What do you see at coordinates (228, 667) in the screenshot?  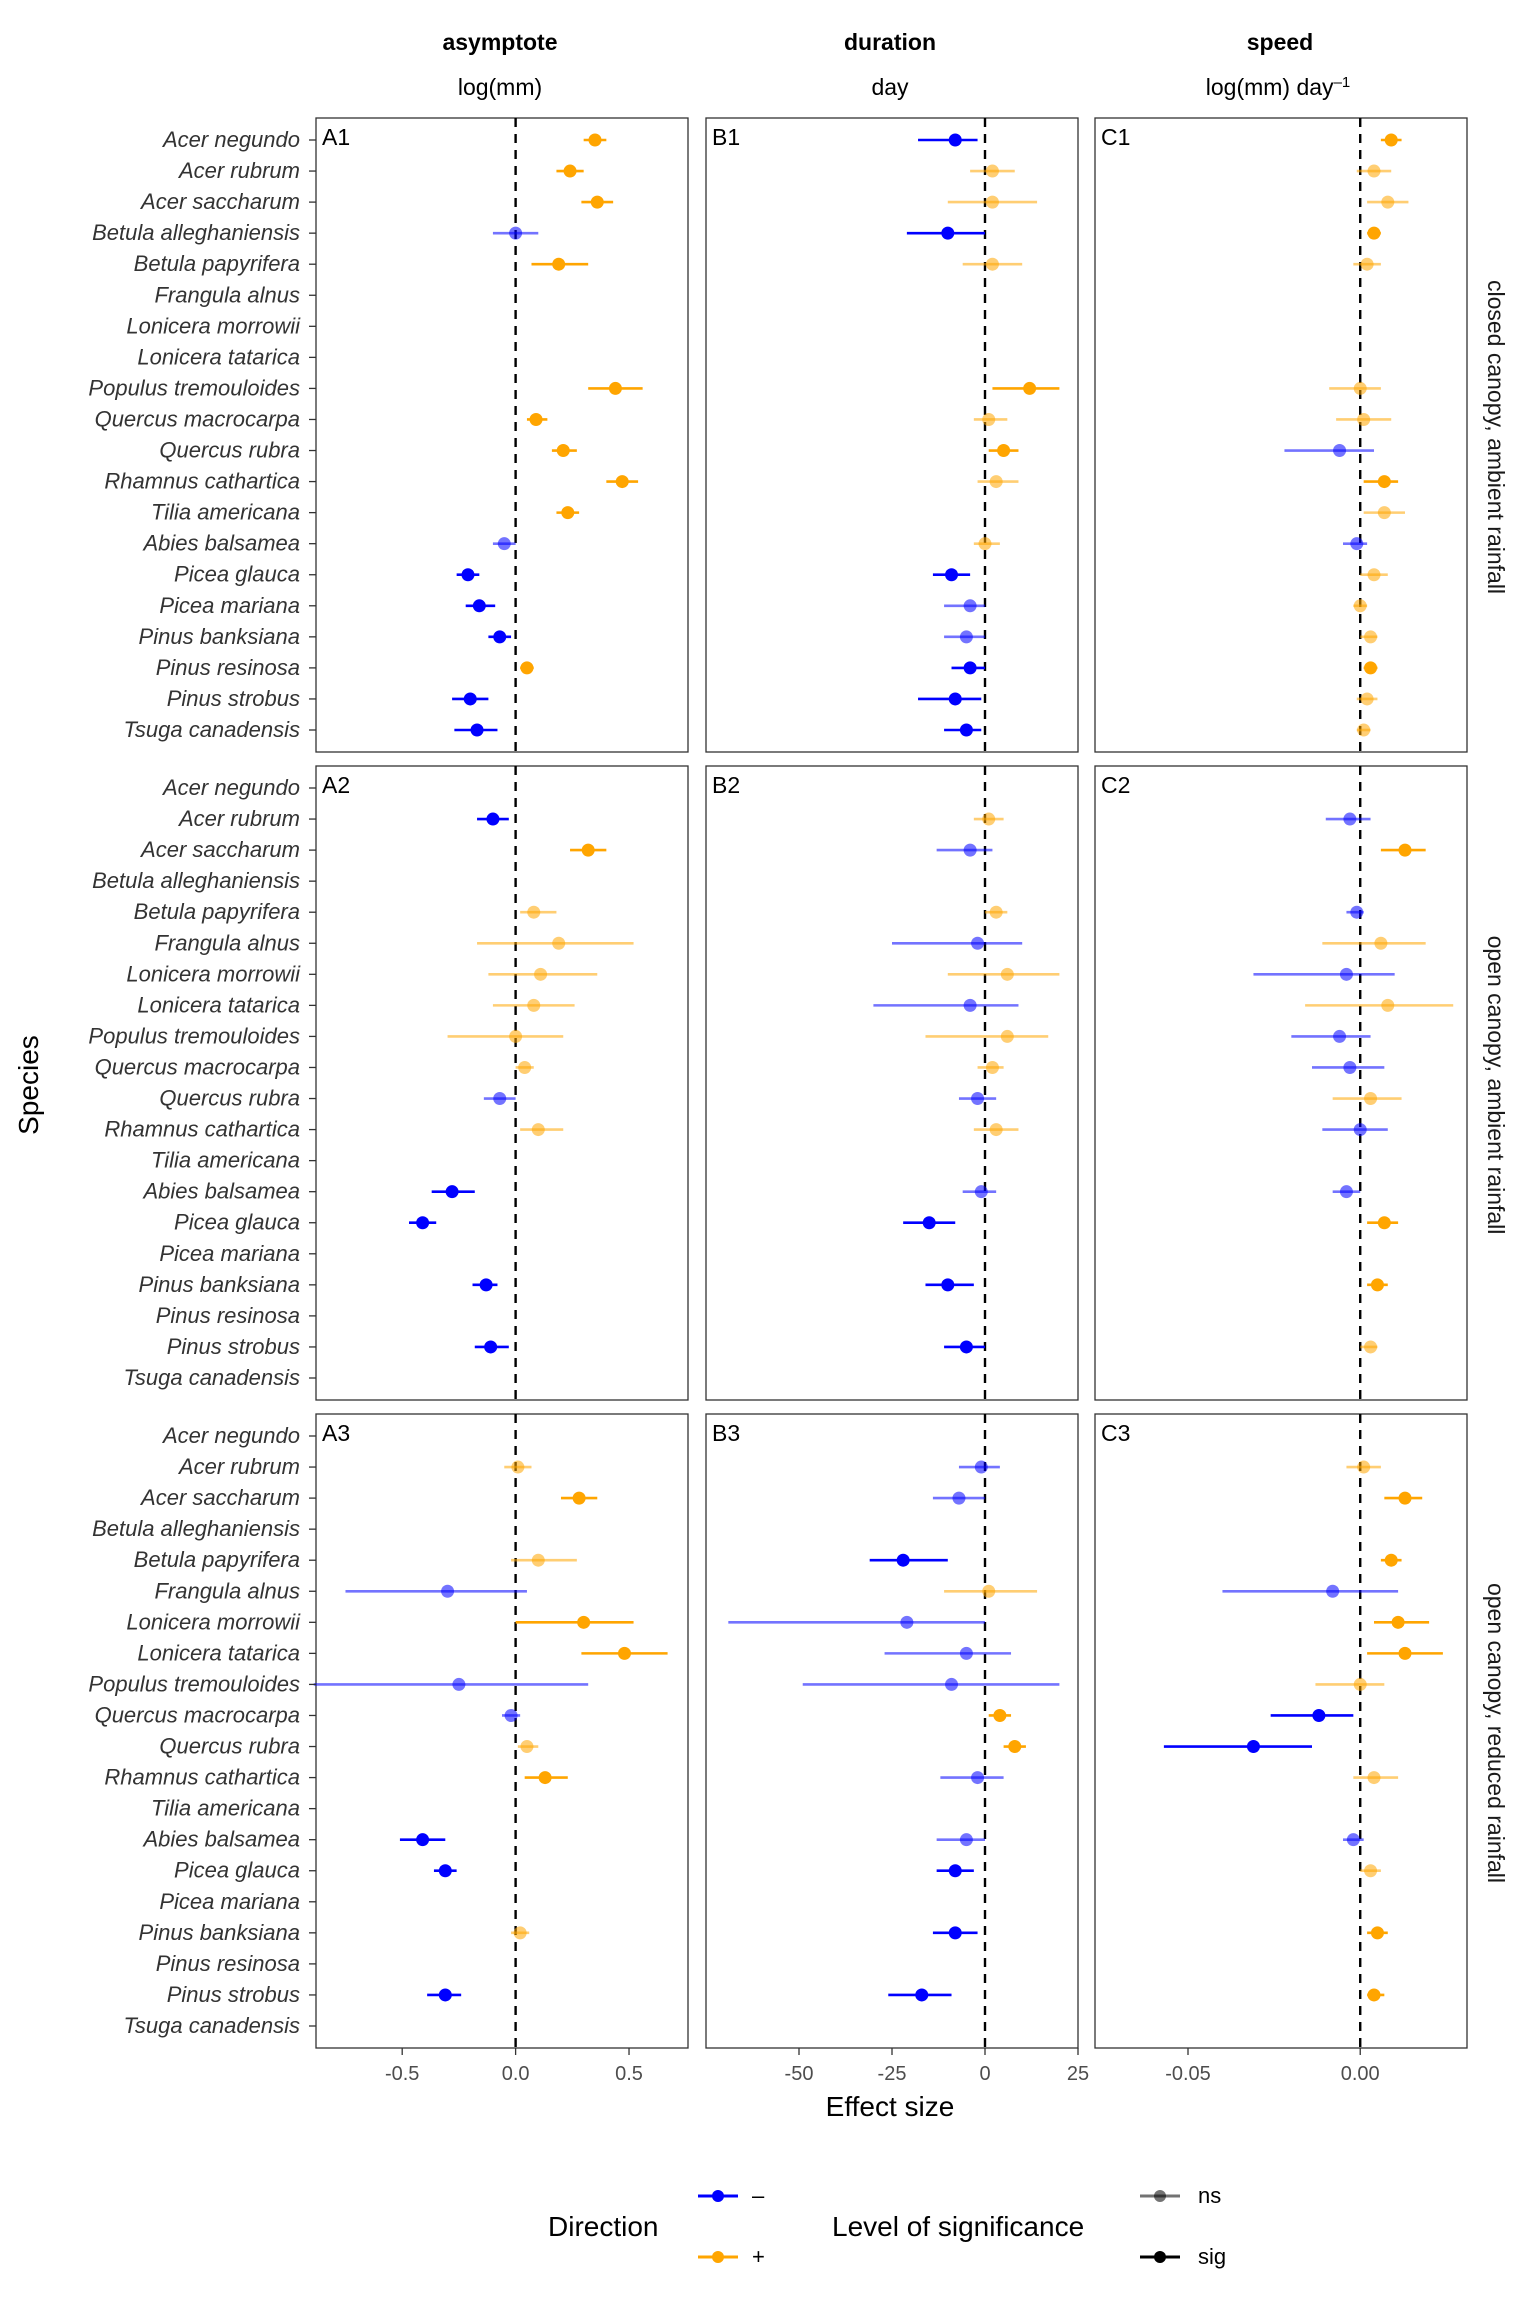 I see `species-label-pinus-resinosa: Pinus resinosa` at bounding box center [228, 667].